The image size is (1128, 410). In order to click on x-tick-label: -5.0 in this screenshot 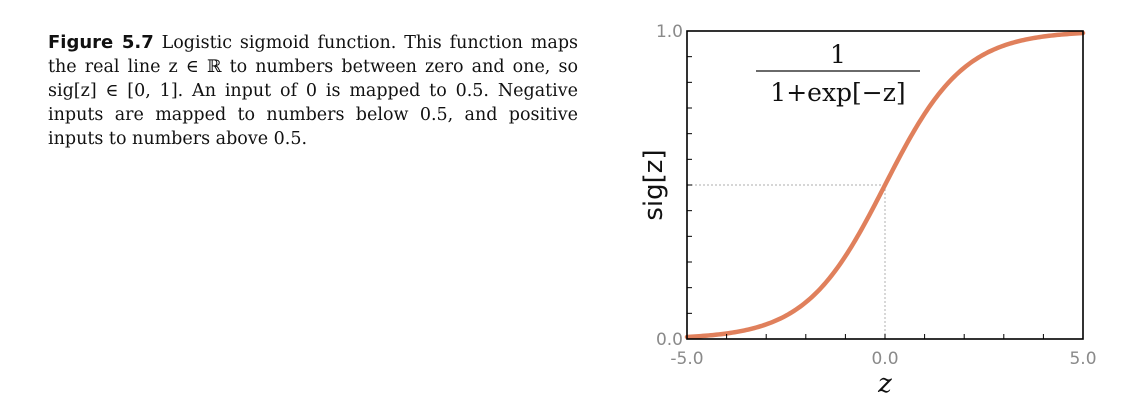, I will do `click(686, 359)`.